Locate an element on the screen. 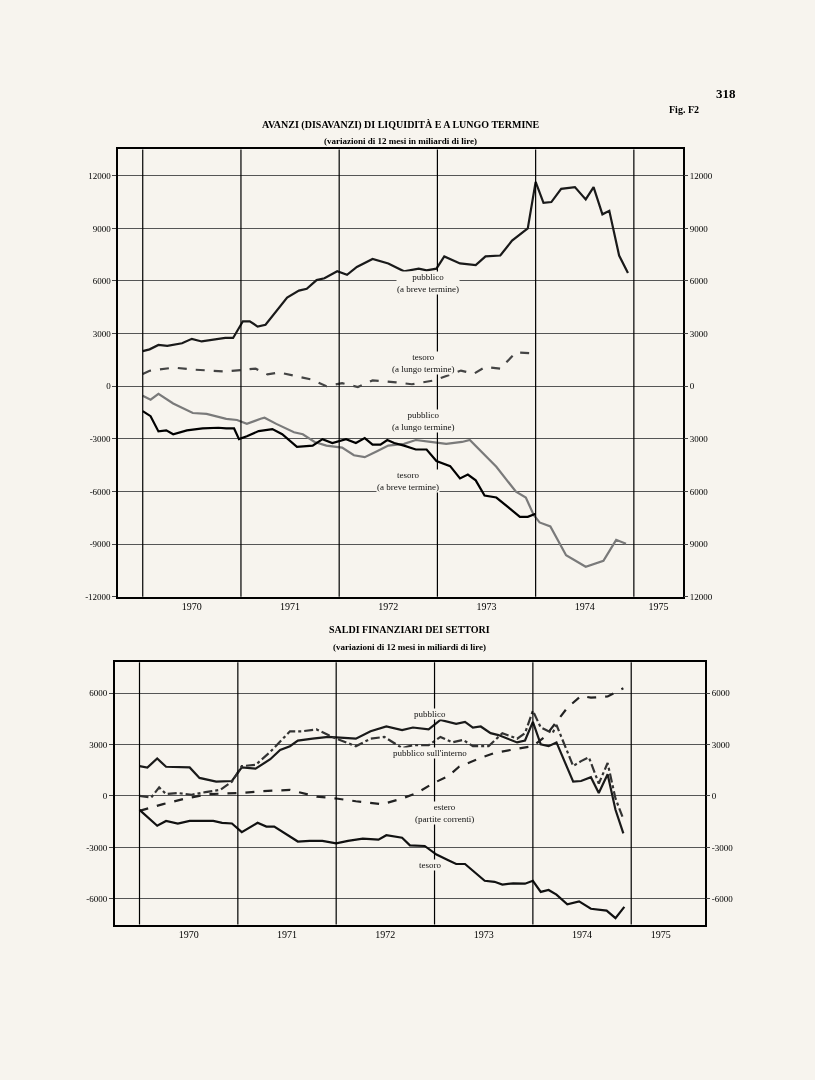  y2-tick-label: -6000 is located at coordinates (722, 898).